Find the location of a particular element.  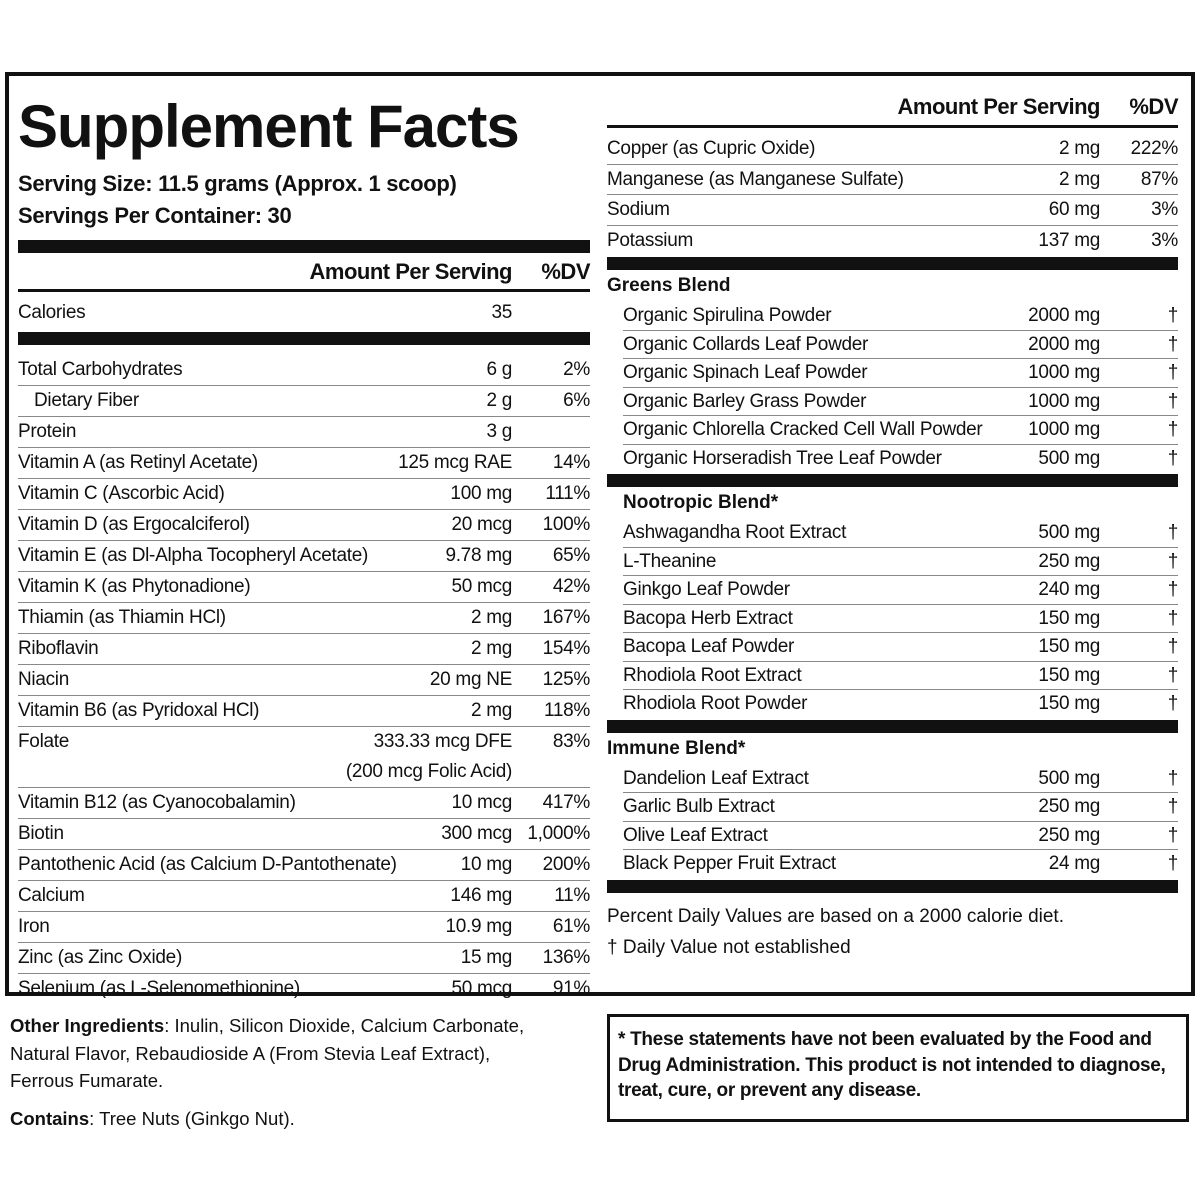

row: Vitamin C (Ascorbic Acid) 100 mg 111% is located at coordinates (304, 494).